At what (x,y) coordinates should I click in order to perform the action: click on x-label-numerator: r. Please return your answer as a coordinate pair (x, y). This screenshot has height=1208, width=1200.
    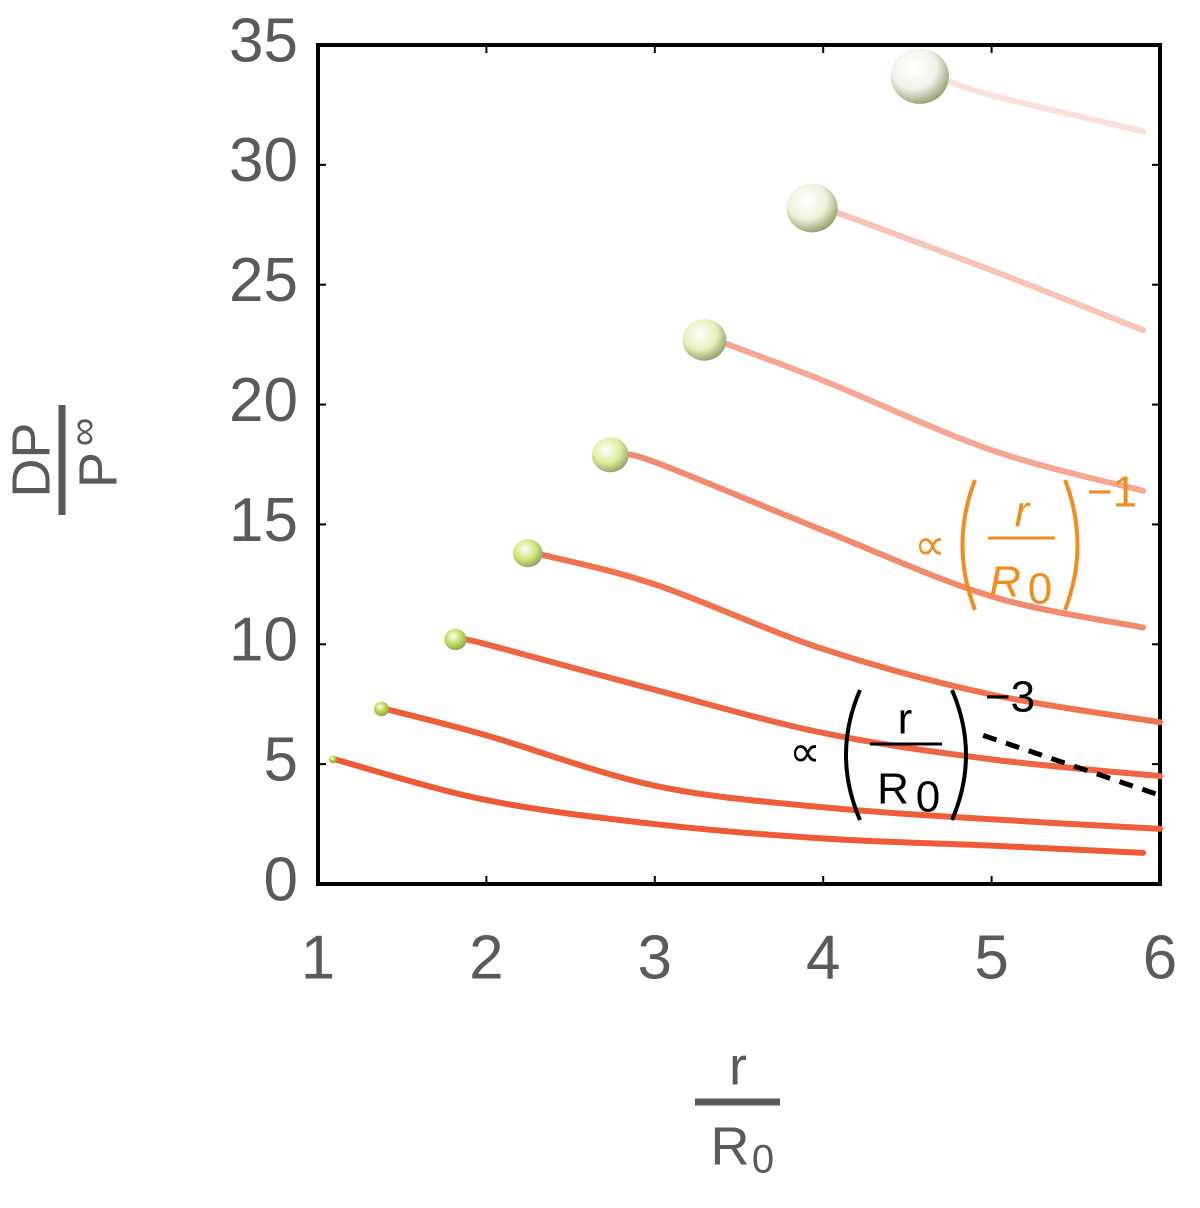
    Looking at the image, I should click on (738, 1066).